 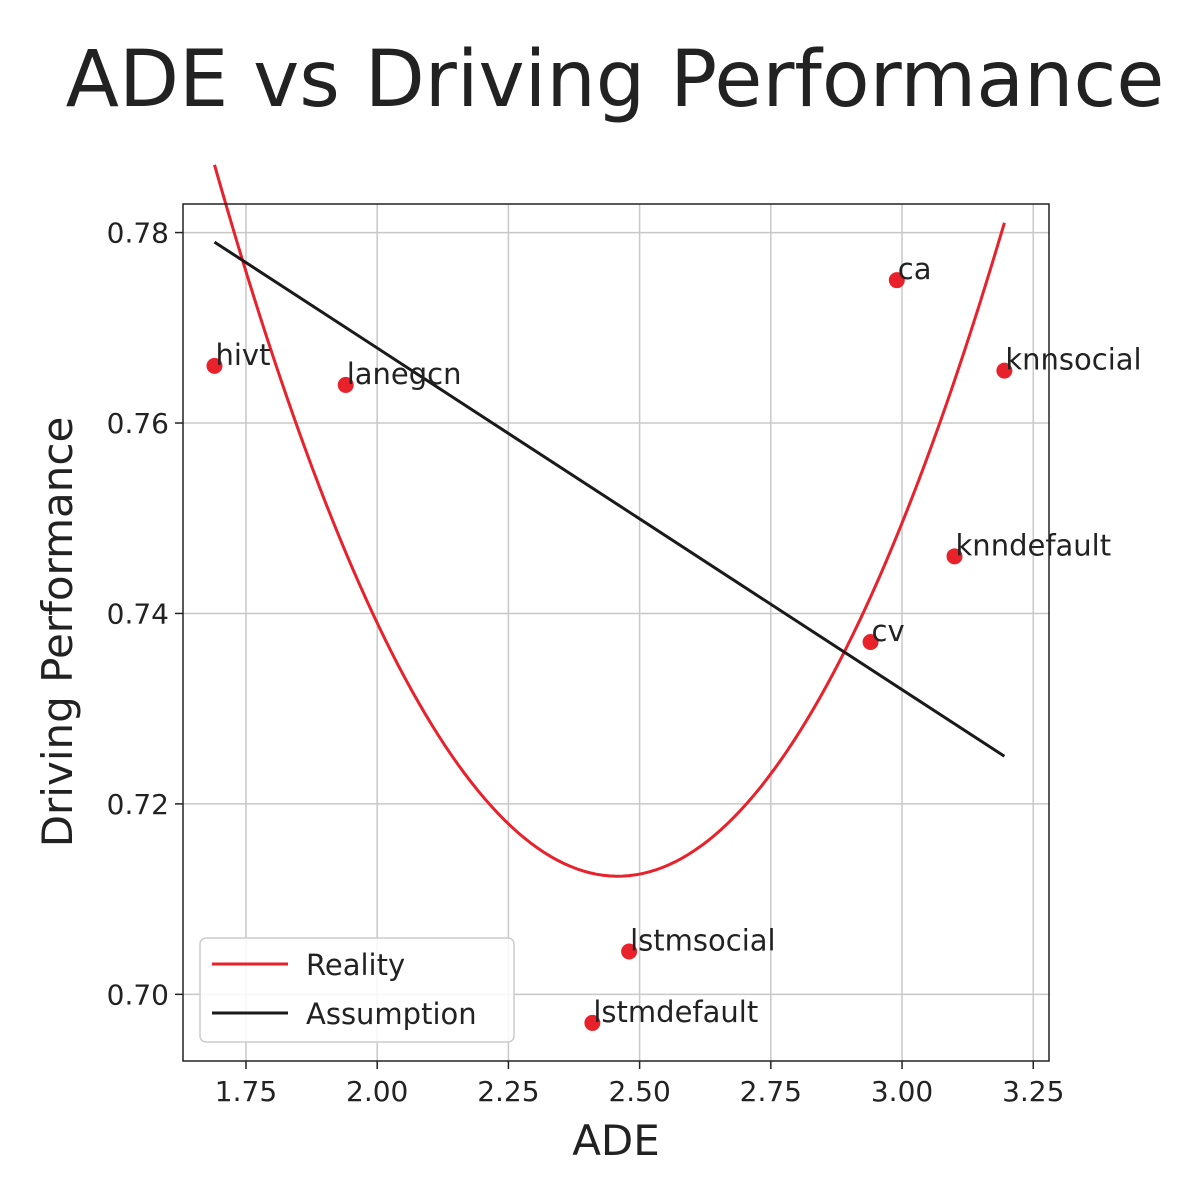 I want to click on point-label-knndefault: knndefault, so click(x=1034, y=545).